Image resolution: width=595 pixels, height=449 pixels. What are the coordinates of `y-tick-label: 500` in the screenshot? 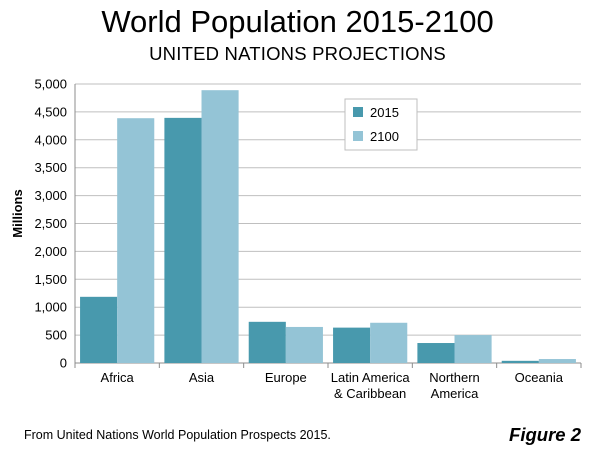 It's located at (56, 335).